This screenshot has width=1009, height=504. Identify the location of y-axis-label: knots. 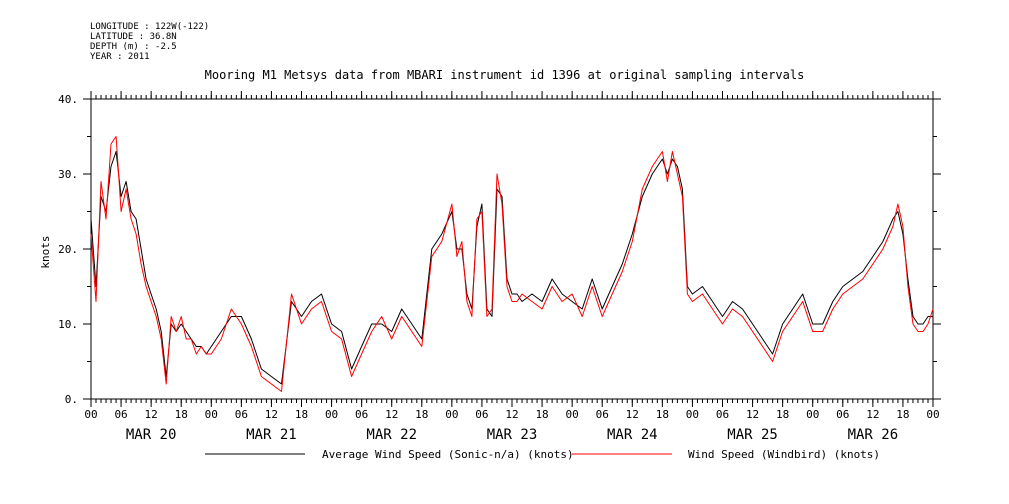
(45, 251).